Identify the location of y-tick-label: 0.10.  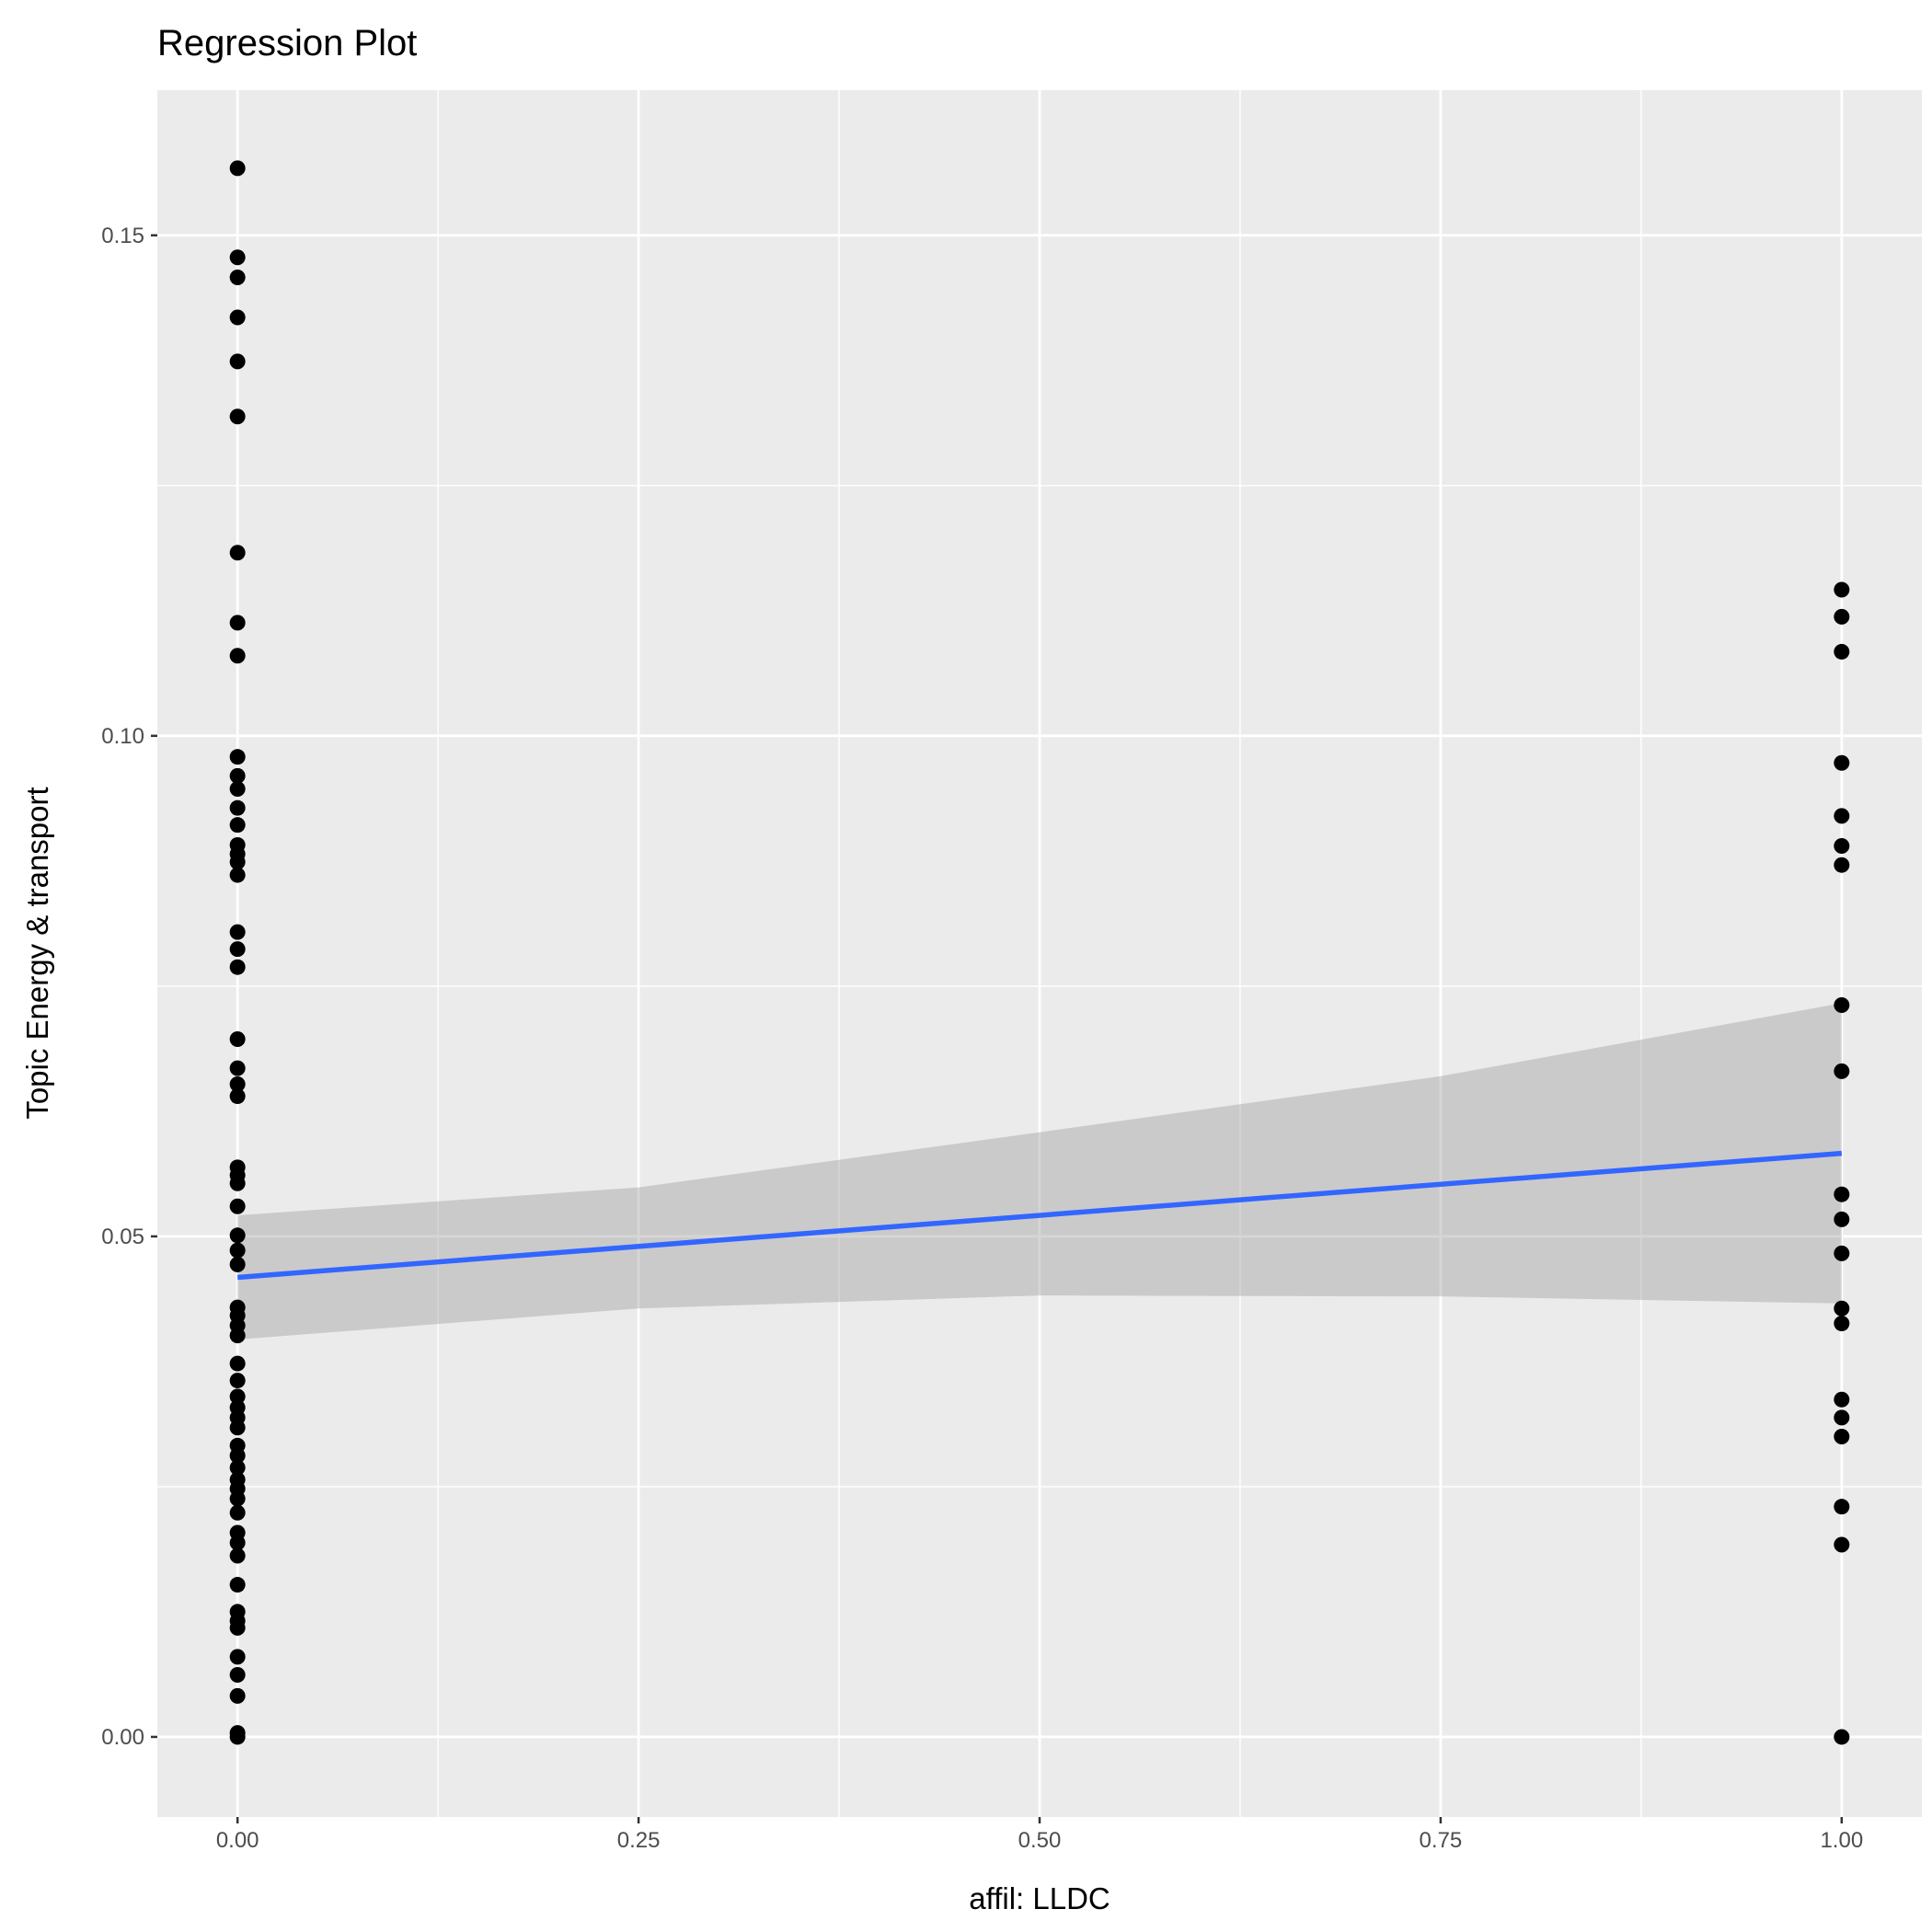
(122, 736).